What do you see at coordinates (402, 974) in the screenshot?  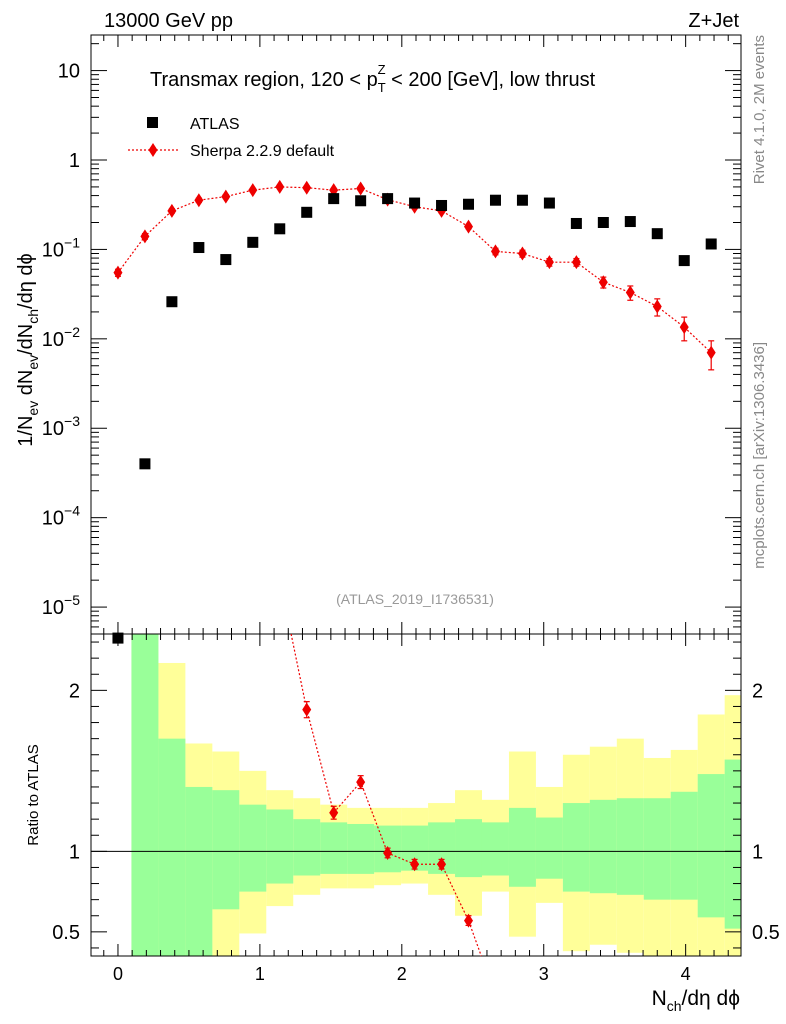 I see `x-tick-label: 2` at bounding box center [402, 974].